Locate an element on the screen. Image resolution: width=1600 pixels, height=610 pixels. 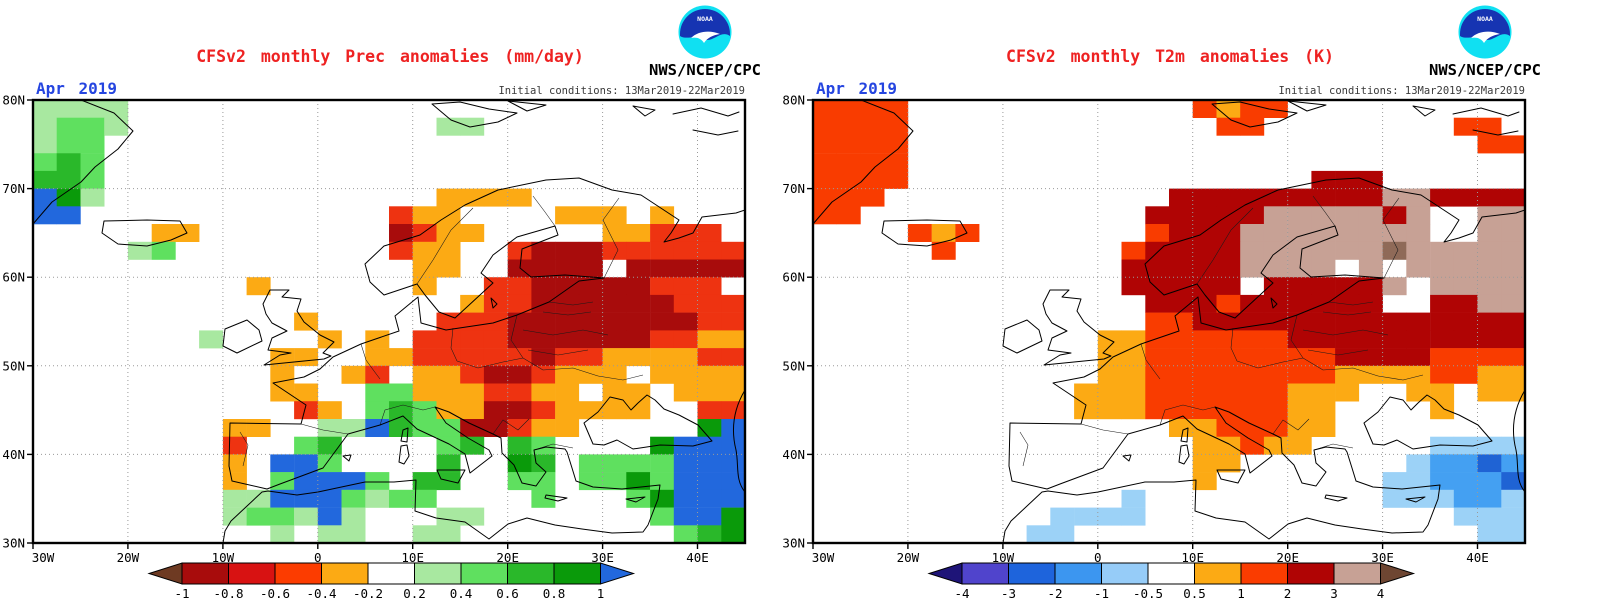
panel-title: CFSv2 monthly Prec anomalies (mm/day) is located at coordinates (390, 56).